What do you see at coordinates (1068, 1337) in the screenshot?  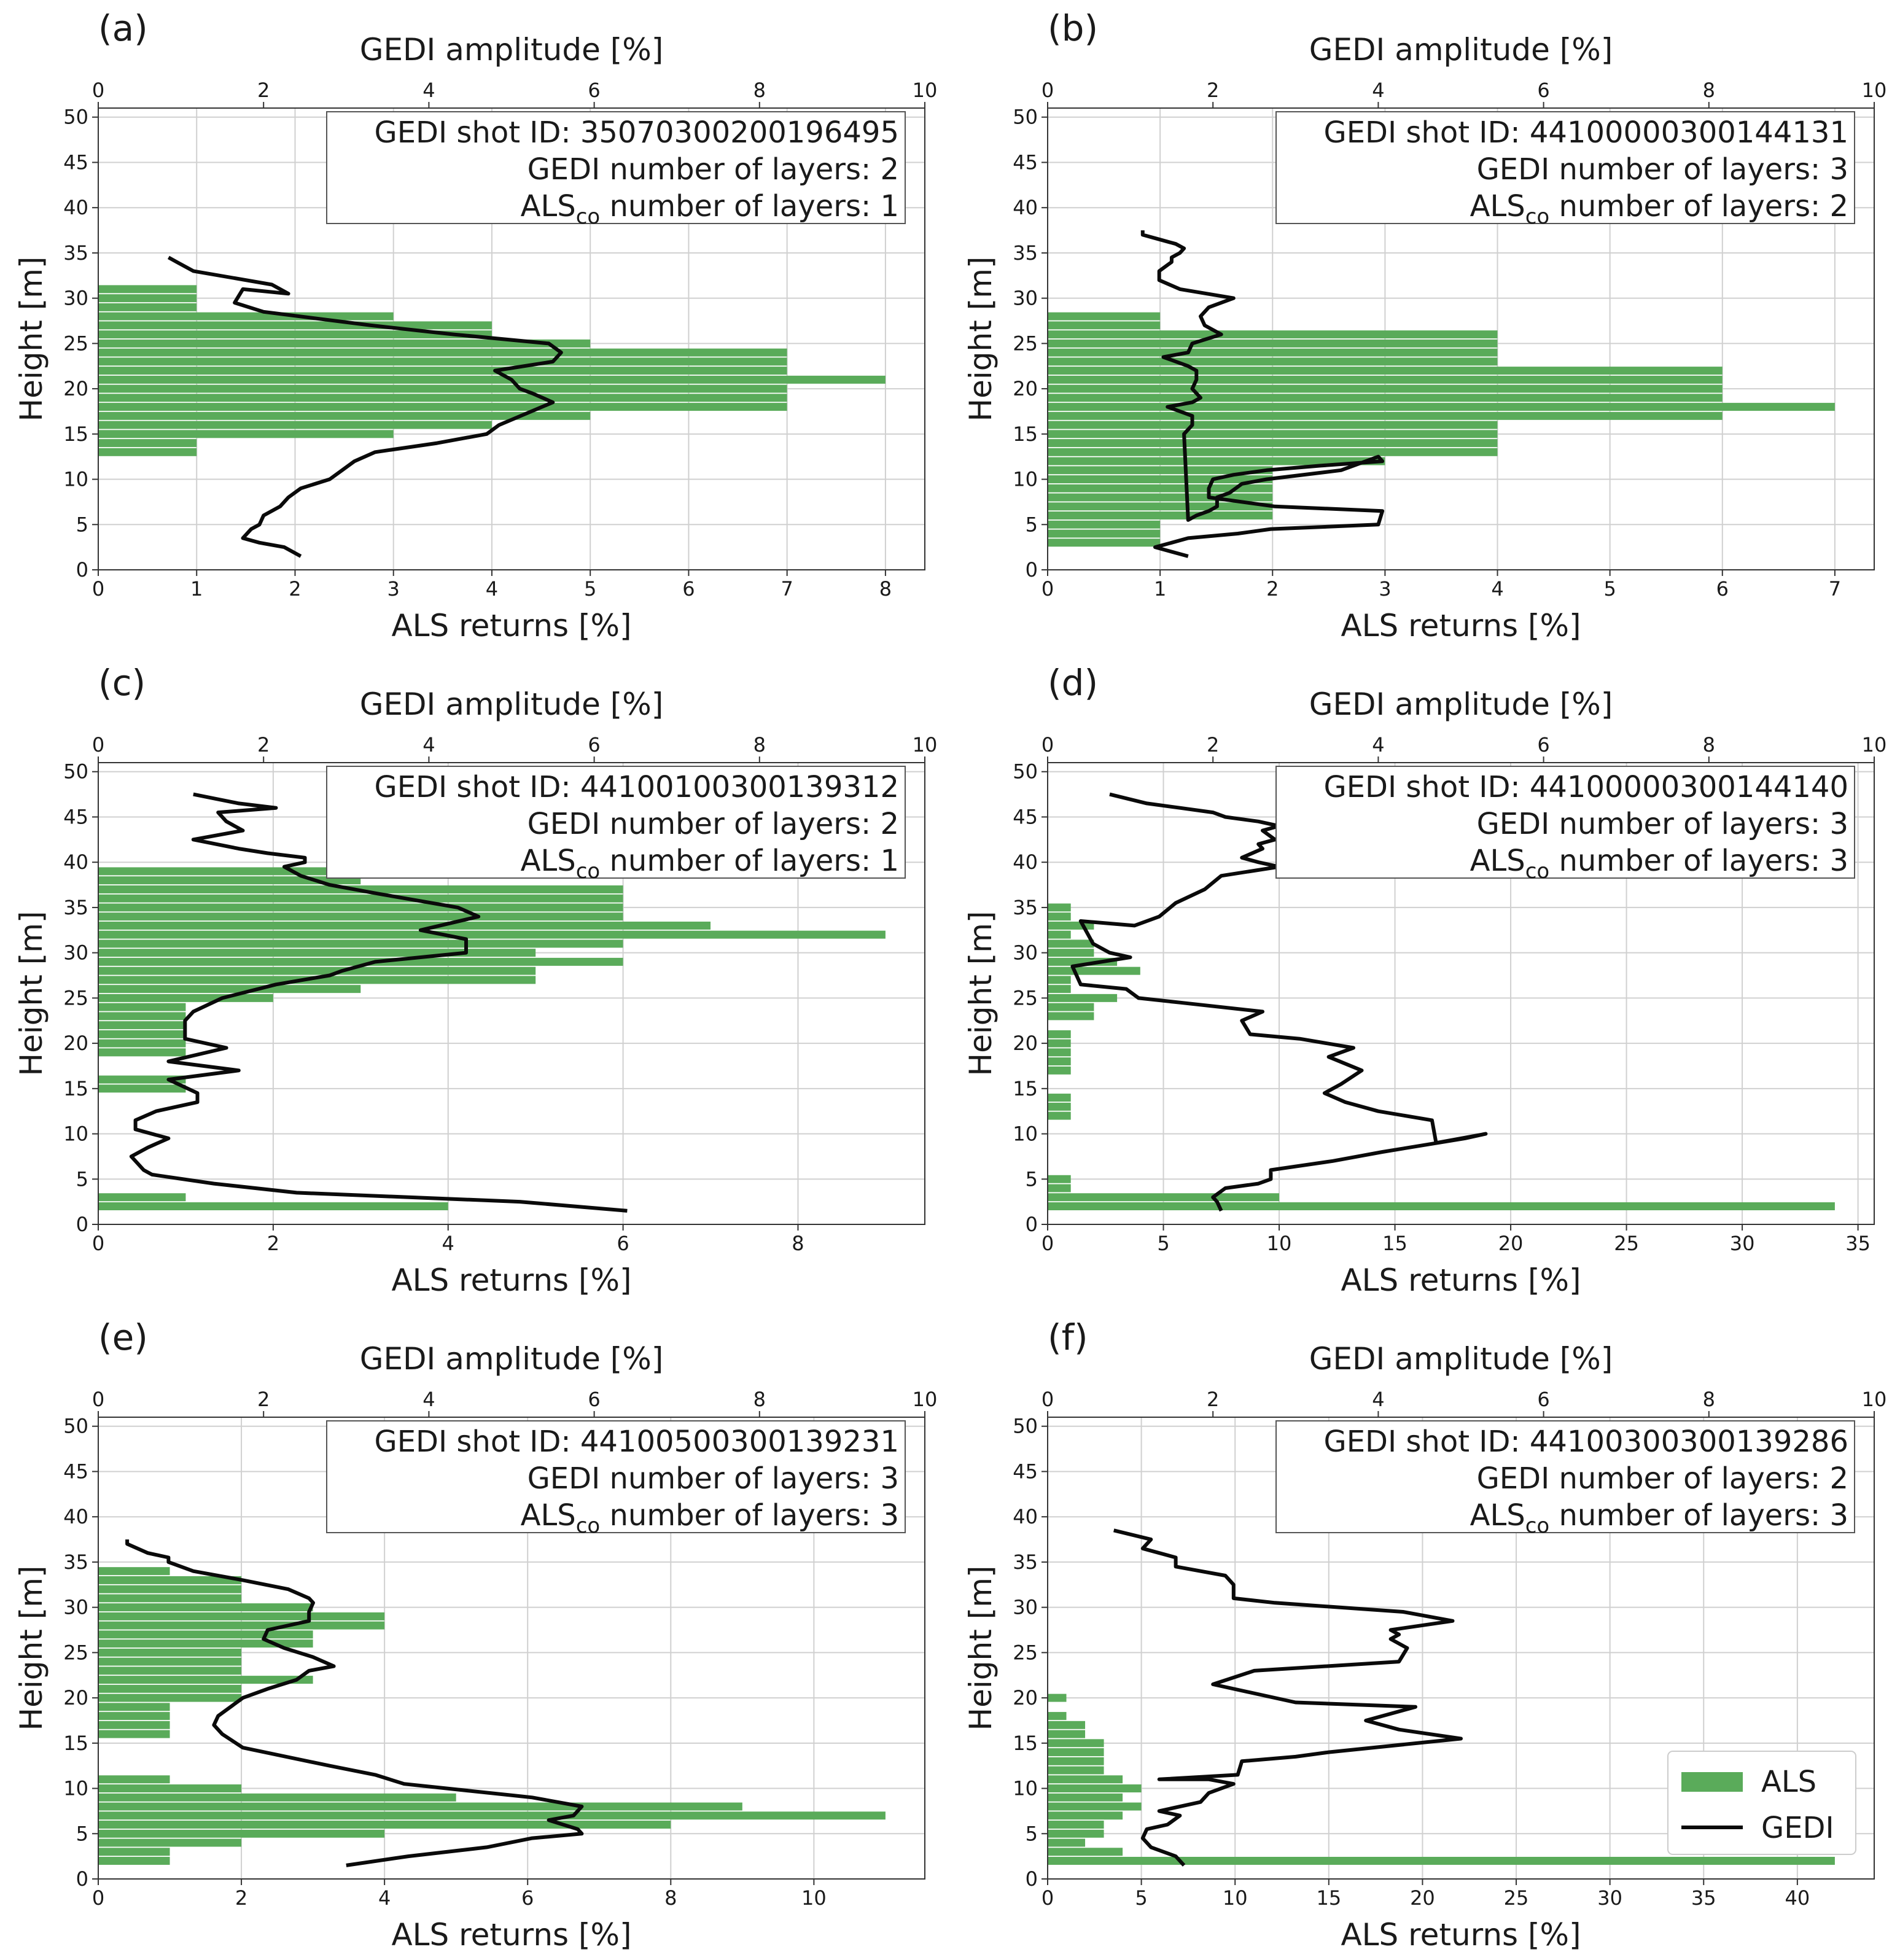 I see `panel-label: (f)` at bounding box center [1068, 1337].